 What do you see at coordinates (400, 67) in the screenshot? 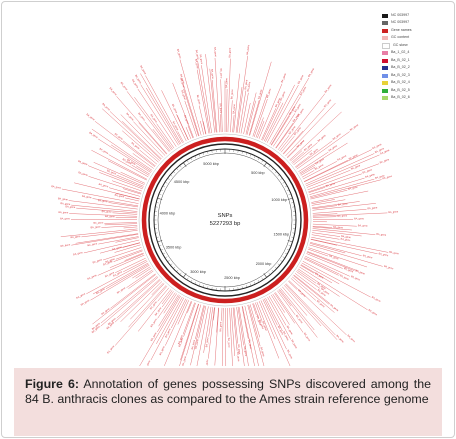
I see `legend-label: Ba_B_02_2` at bounding box center [400, 67].